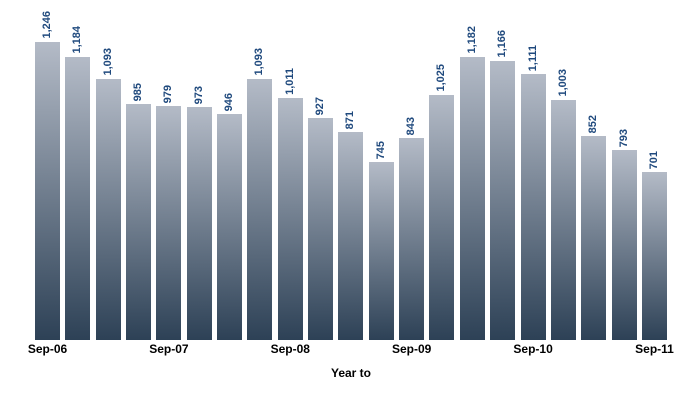 This screenshot has height=400, width=700. I want to click on bar-group: 1,246, so click(47, 175).